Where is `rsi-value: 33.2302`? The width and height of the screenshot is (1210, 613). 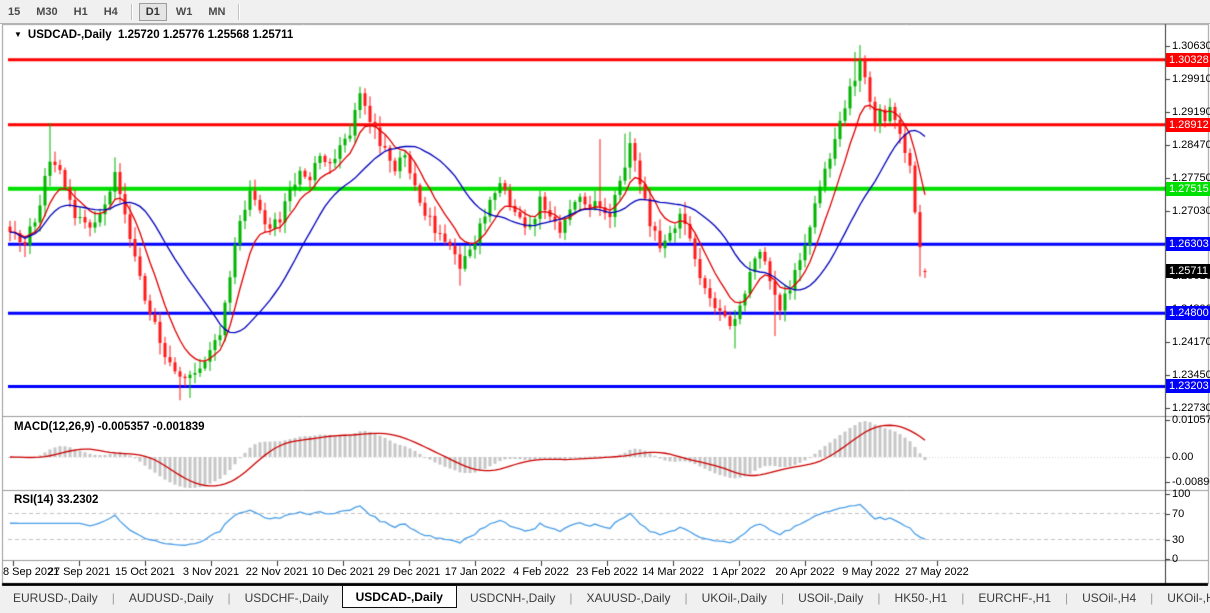 rsi-value: 33.2302 is located at coordinates (77, 500).